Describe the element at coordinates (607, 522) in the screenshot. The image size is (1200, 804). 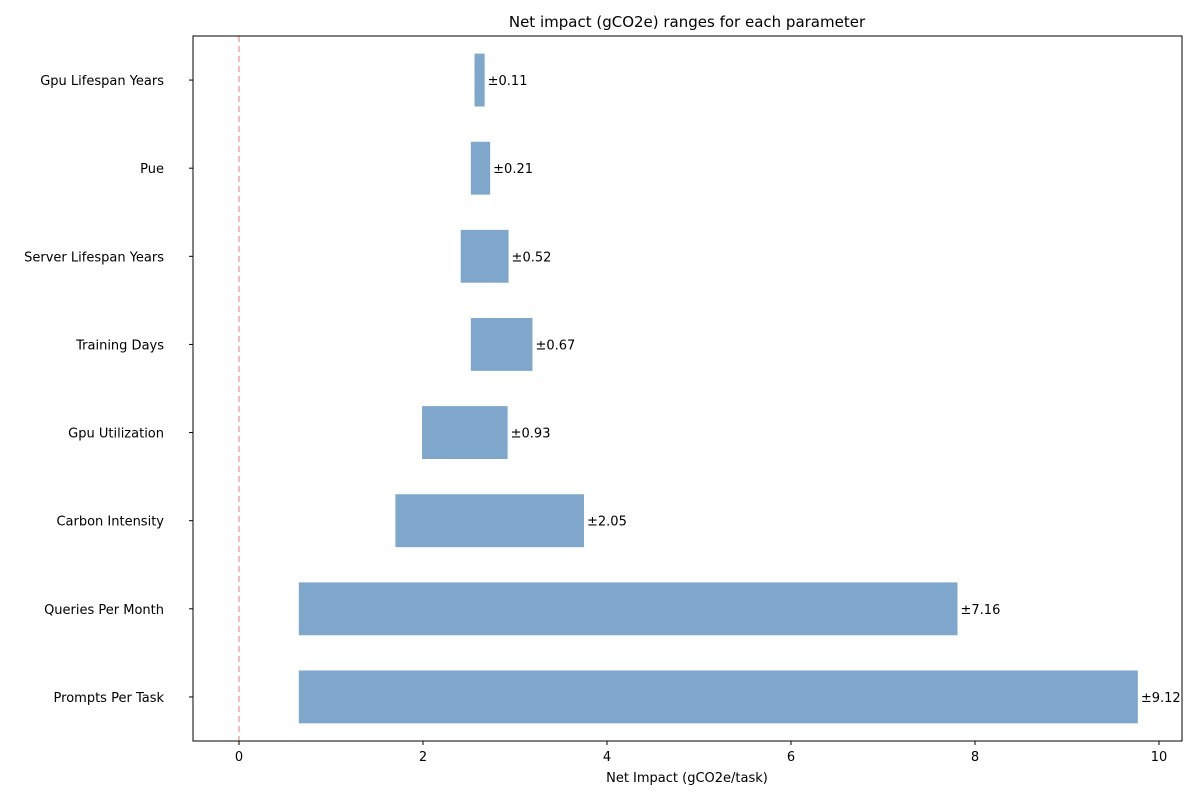
I see `bar-value-label: ±2.05` at that location.